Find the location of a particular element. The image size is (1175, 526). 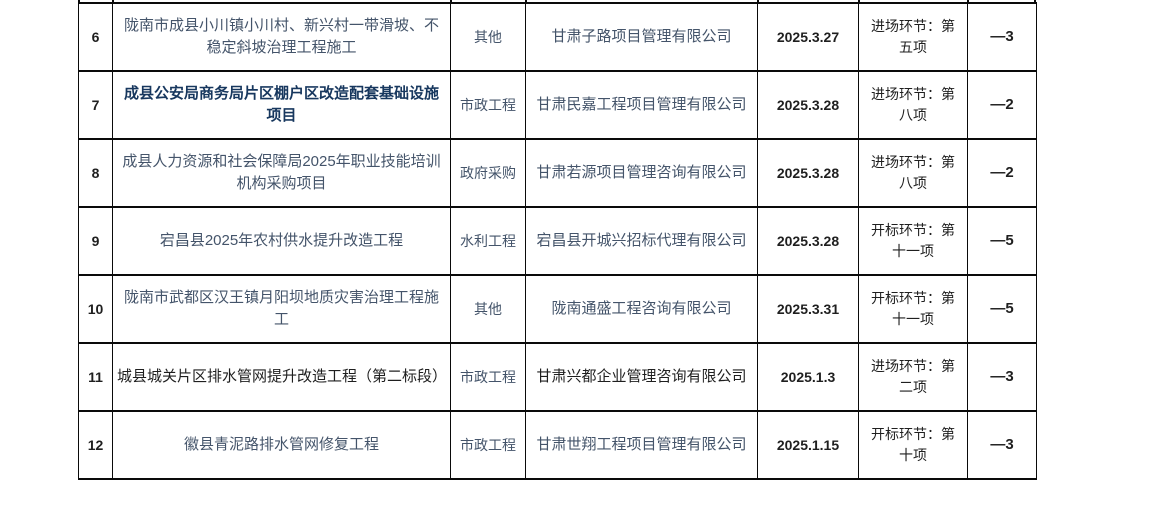

agency-name-text: 甘肃民嘉工程项目管理有限公司 is located at coordinates (641, 104).